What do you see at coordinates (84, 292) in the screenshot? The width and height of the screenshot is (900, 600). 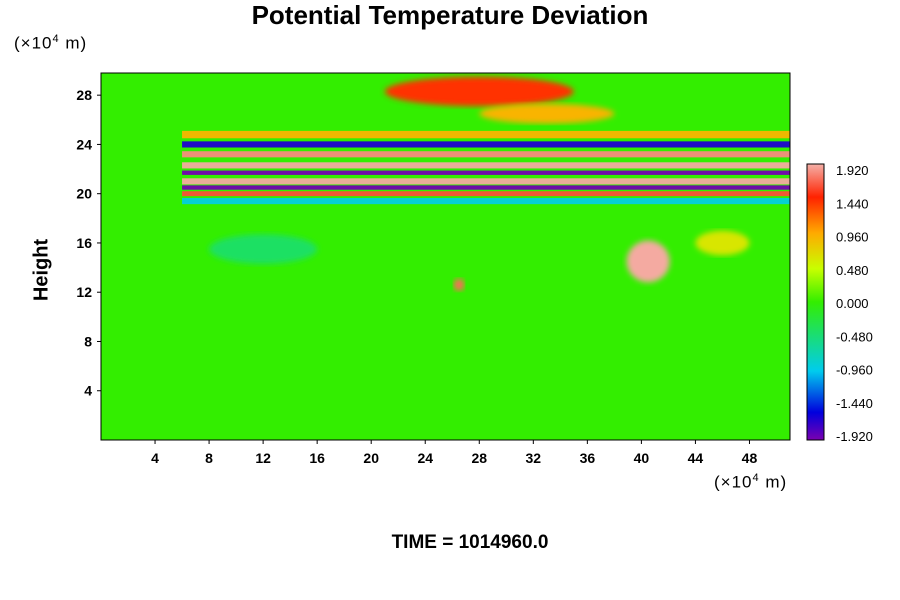 I see `y-tick-label-2: 12` at bounding box center [84, 292].